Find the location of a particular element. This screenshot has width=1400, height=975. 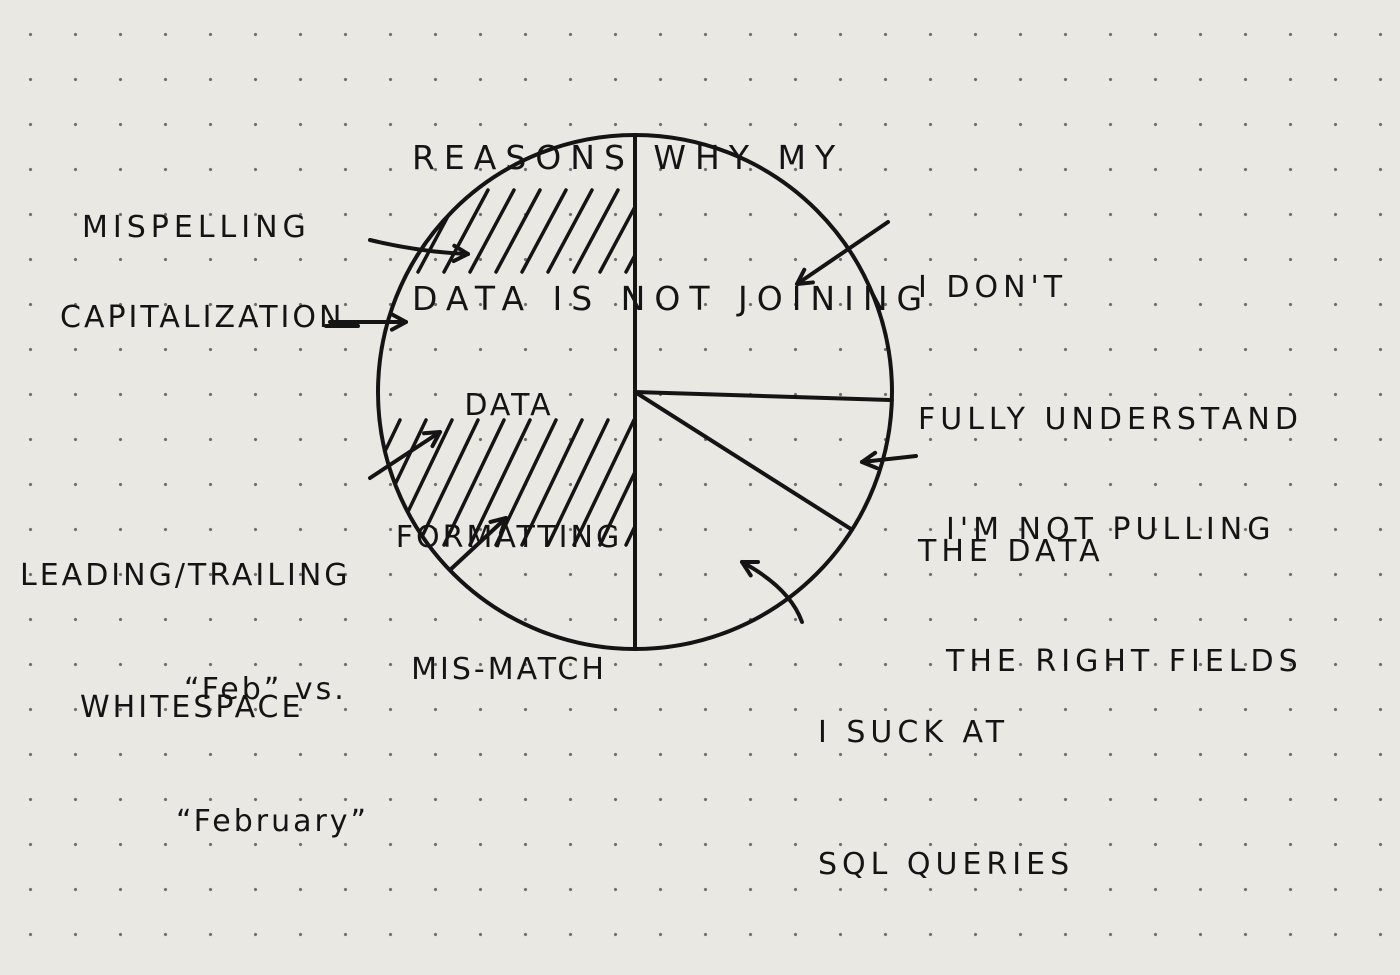

slice-label-understand-data: I DON'T FULLY UNDERSTAND THE DATA is located at coordinates (1110, 420).